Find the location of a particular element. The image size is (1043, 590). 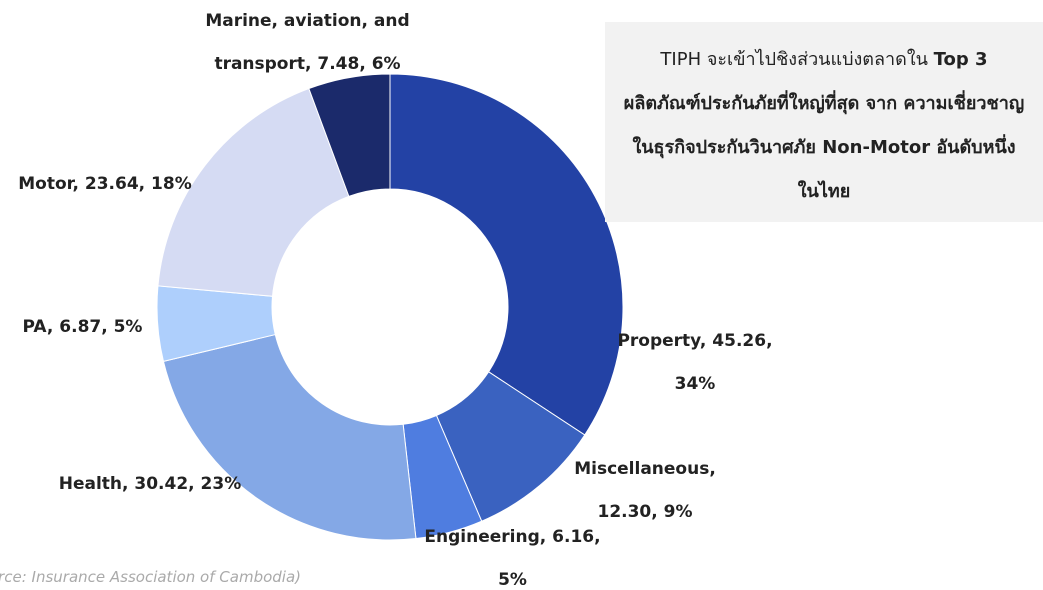

annotation-normal: TIPH จะเข้าไปชิงส่วนแบ่งตลาดใน is located at coordinates (797, 59).